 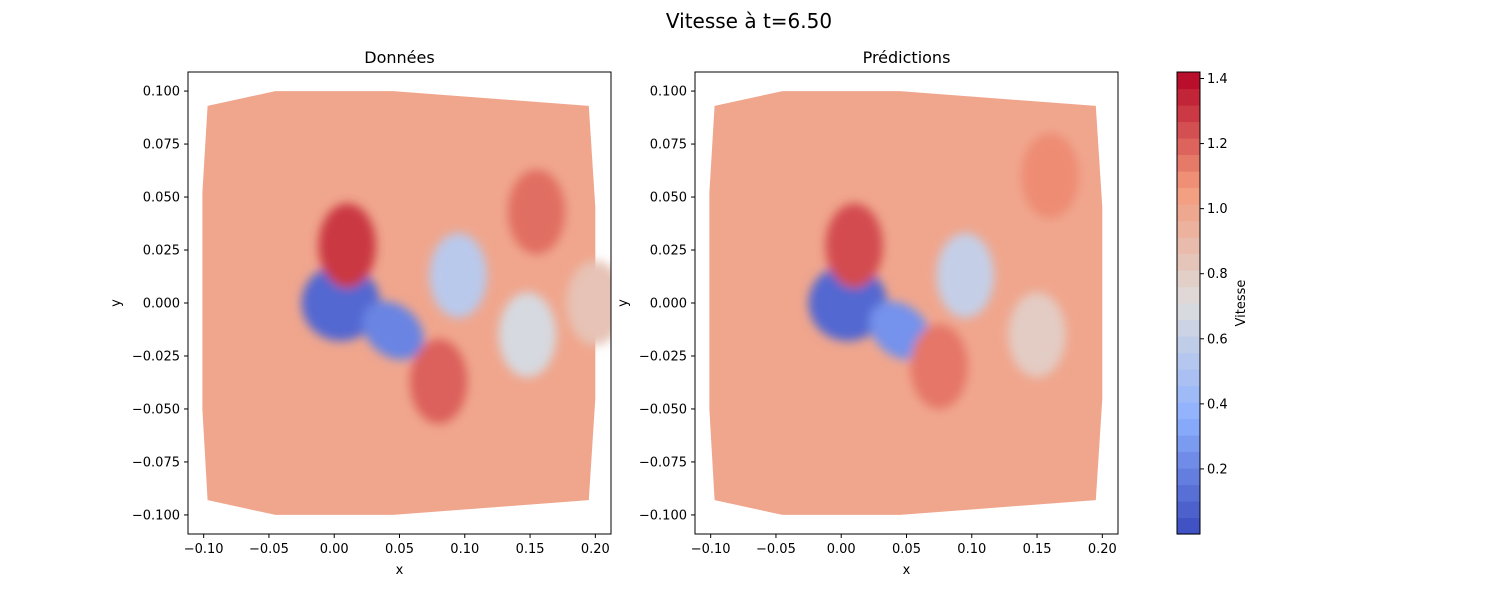 I want to click on colorbar-tick-label: 0.4, so click(x=1217, y=404).